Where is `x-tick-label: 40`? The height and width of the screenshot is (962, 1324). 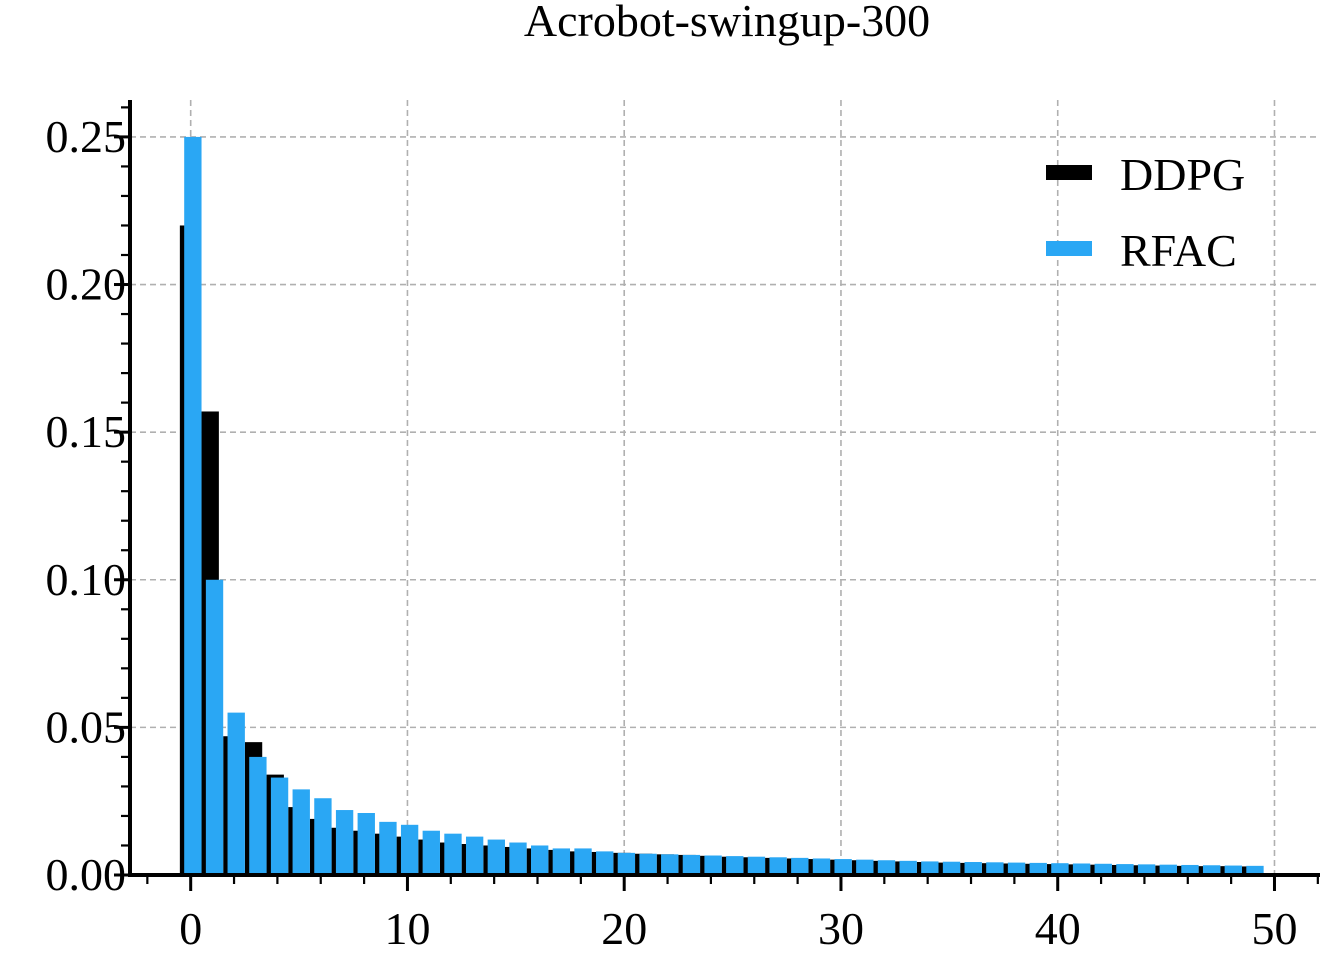 x-tick-label: 40 is located at coordinates (1058, 928).